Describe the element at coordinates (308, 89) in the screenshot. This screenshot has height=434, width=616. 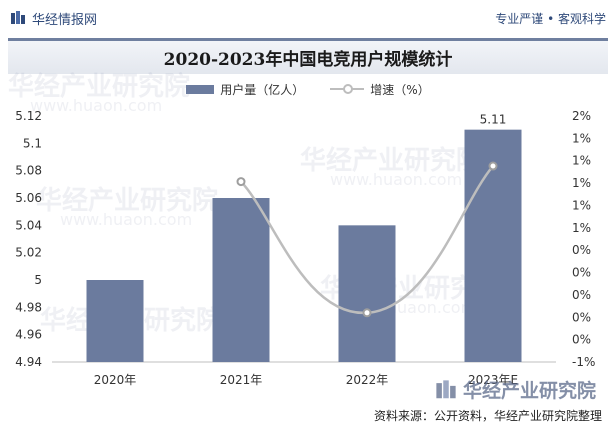
I see `legend: 用户量（亿人） 增速（%）` at that location.